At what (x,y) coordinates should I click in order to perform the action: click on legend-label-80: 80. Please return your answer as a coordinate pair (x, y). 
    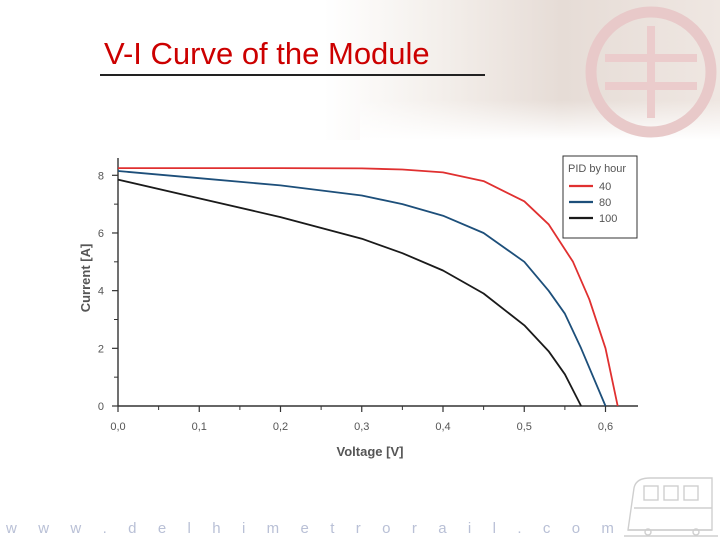
    Looking at the image, I should click on (605, 203).